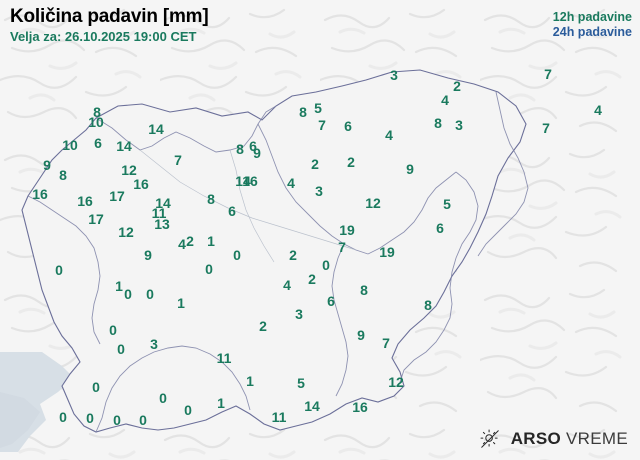 The width and height of the screenshot is (640, 460). Describe the element at coordinates (594, 438) in the screenshot. I see `brand-suffix: VREME` at that location.